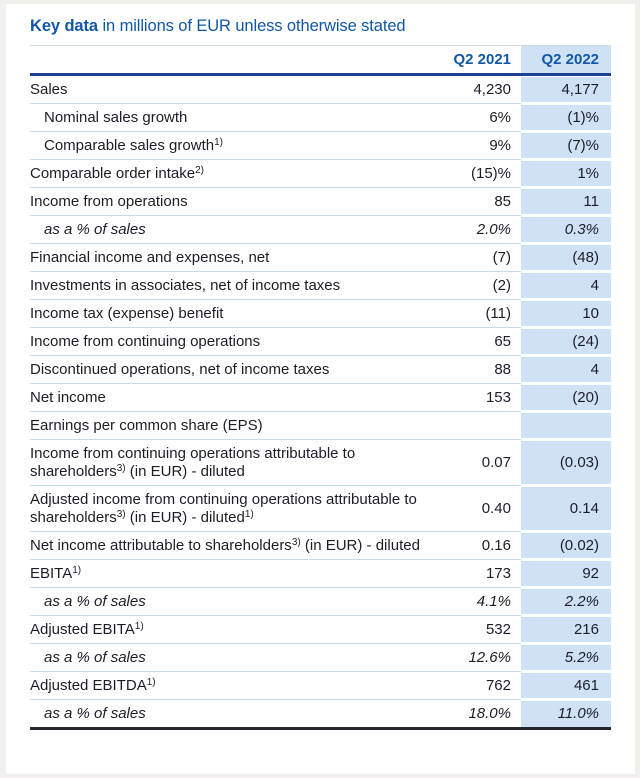 The width and height of the screenshot is (640, 778). What do you see at coordinates (566, 230) in the screenshot?
I see `value-q2-2022: 0.3%` at bounding box center [566, 230].